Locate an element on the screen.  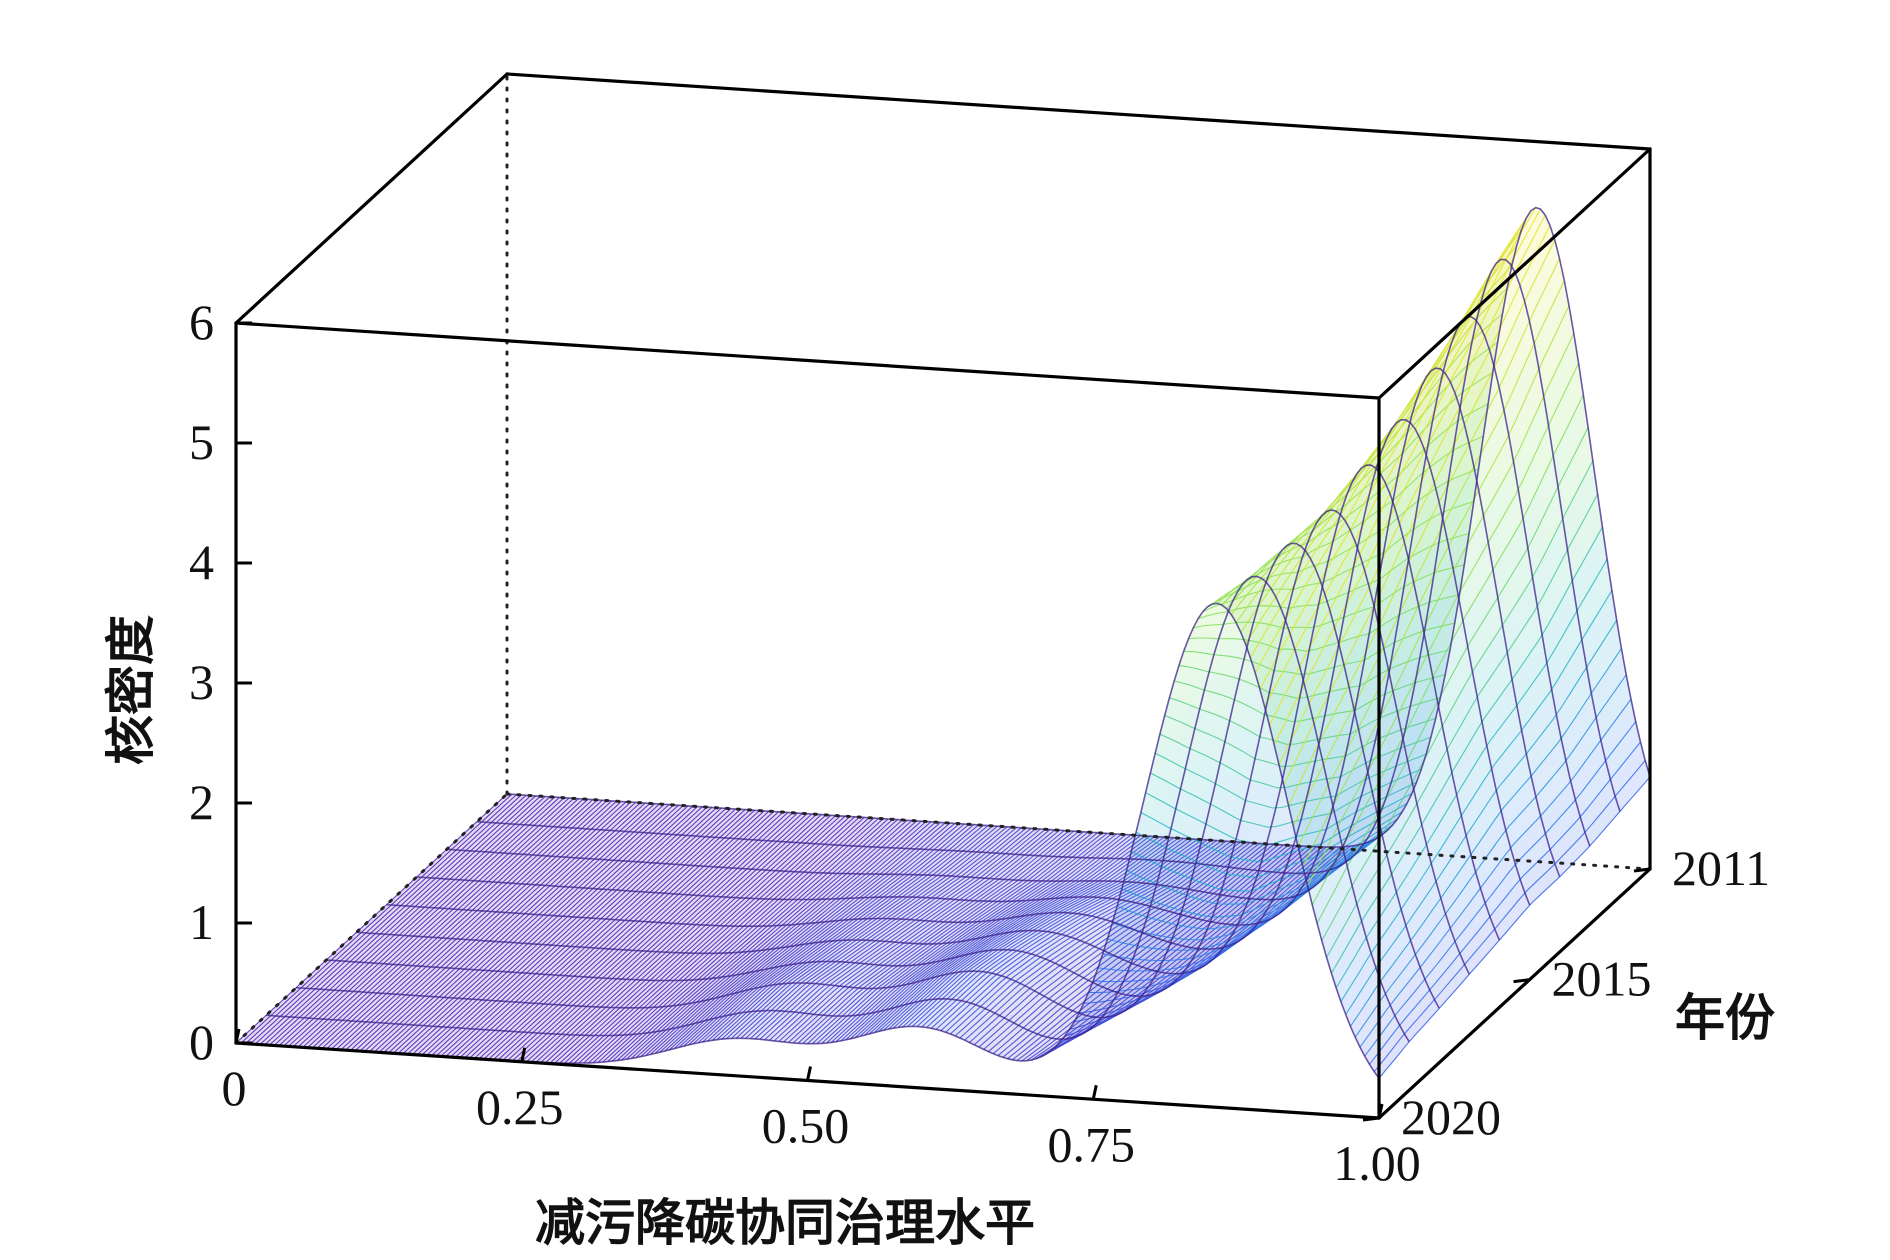
x-tick-mark is located at coordinates (1094, 1092).